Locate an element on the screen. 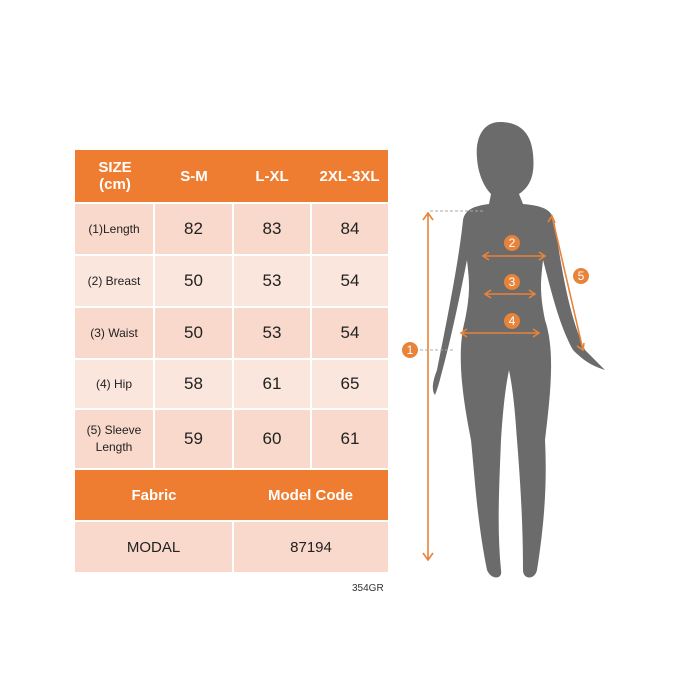 This screenshot has height=700, width=700. table-row: (2) Breast 50 53 54 is located at coordinates (231, 281).